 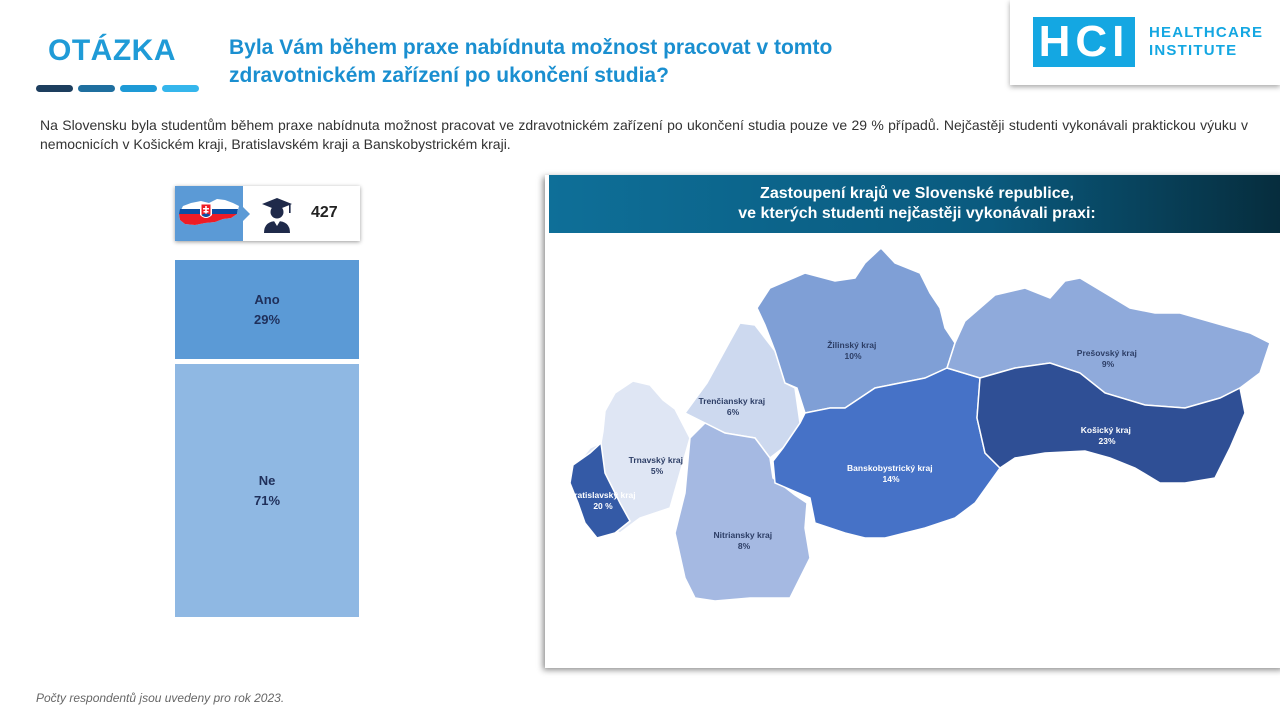 I want to click on label-trnavsky: Trnavský kraj 5%, so click(x=657, y=465).